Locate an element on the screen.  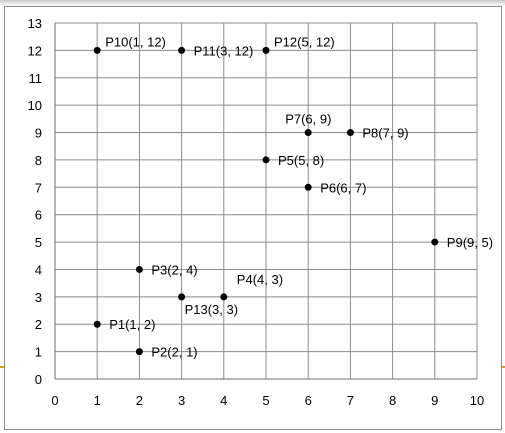
y-tick-label: 2 is located at coordinates (38, 324).